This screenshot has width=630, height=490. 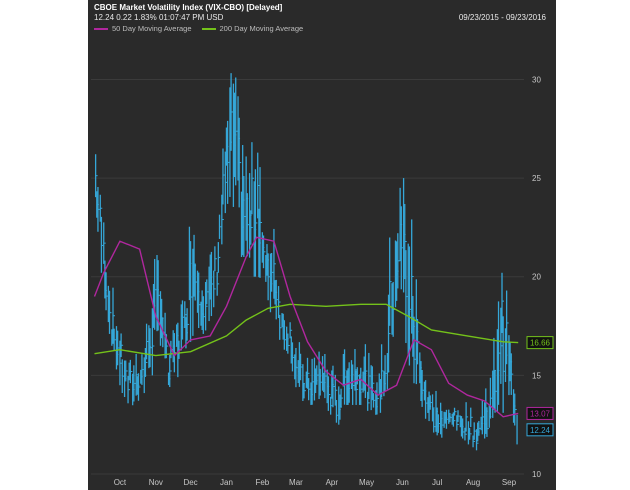 What do you see at coordinates (332, 482) in the screenshot?
I see `x-tick-label-apr: Apr` at bounding box center [332, 482].